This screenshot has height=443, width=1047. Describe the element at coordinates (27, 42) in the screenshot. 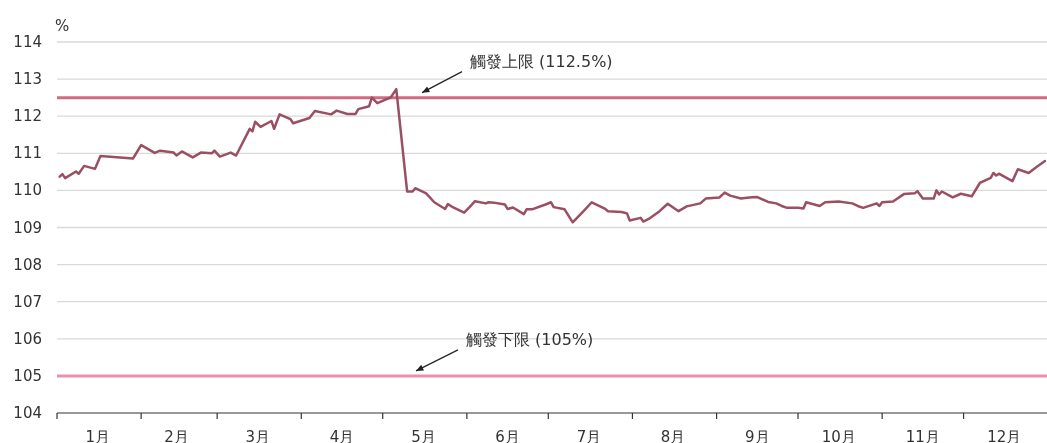

I see `y-tick-label: 114` at that location.